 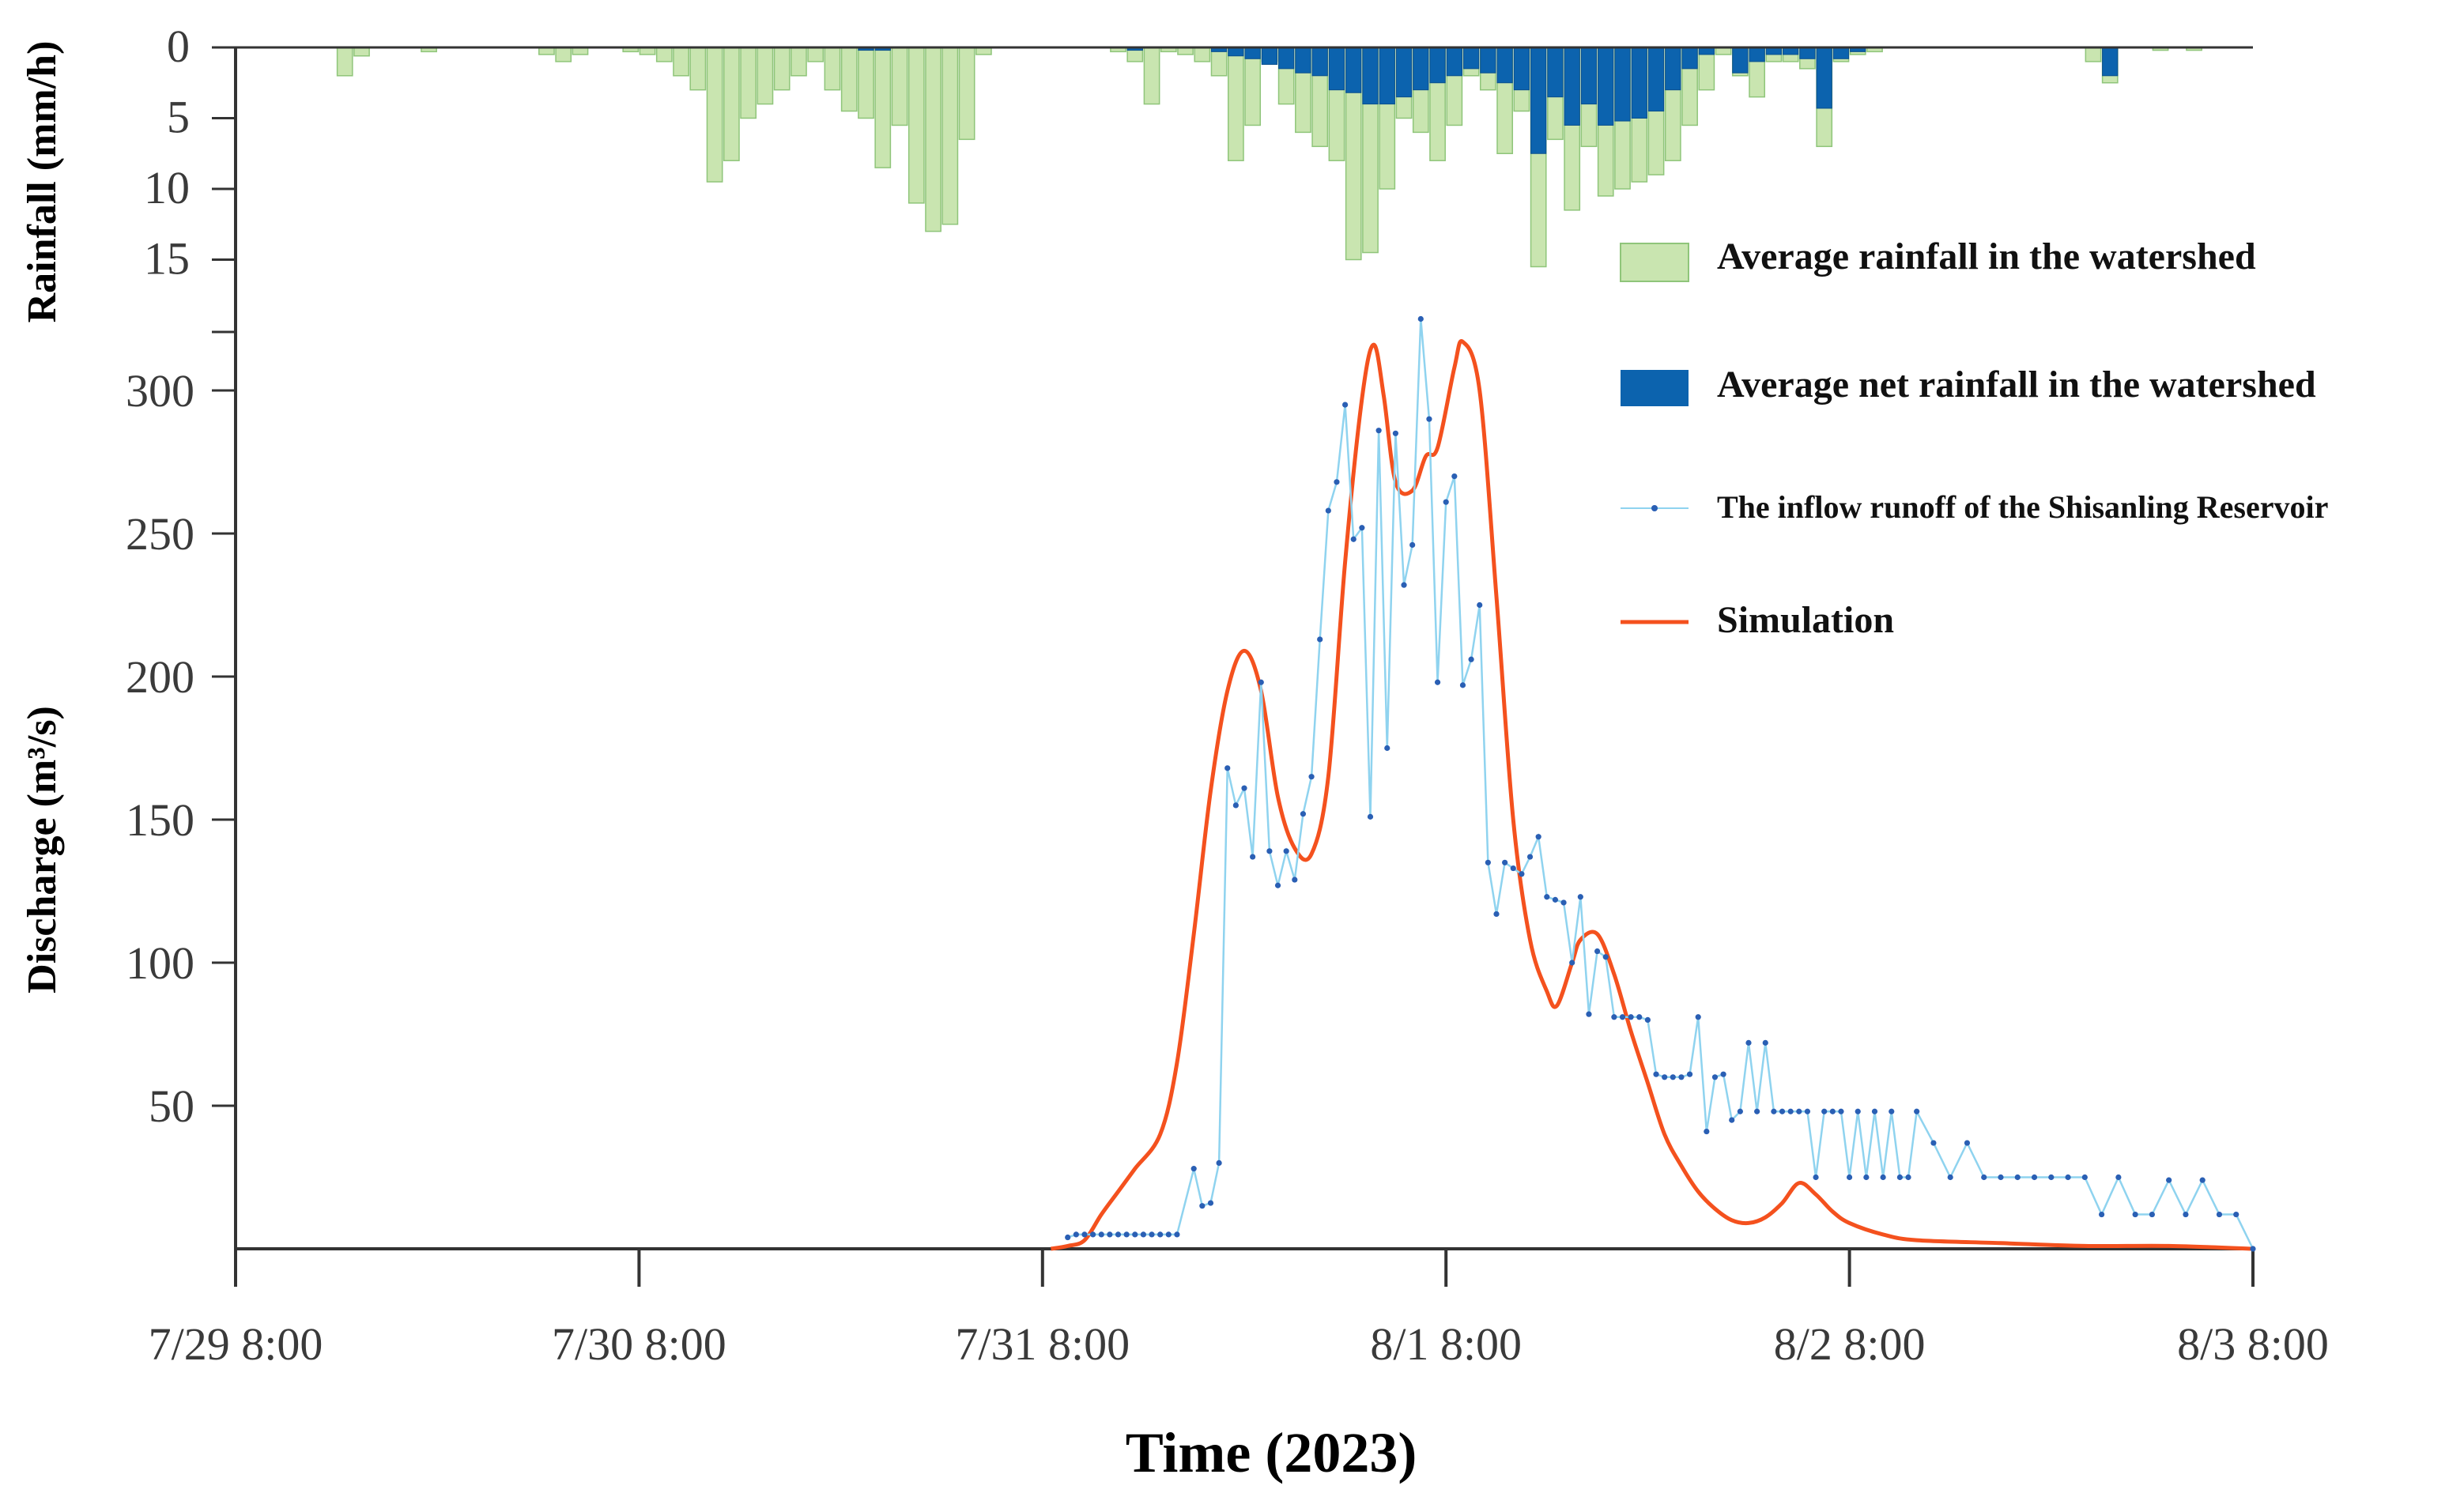 I want to click on x-tick-label: 7/31 8:00, so click(x=1043, y=1344).